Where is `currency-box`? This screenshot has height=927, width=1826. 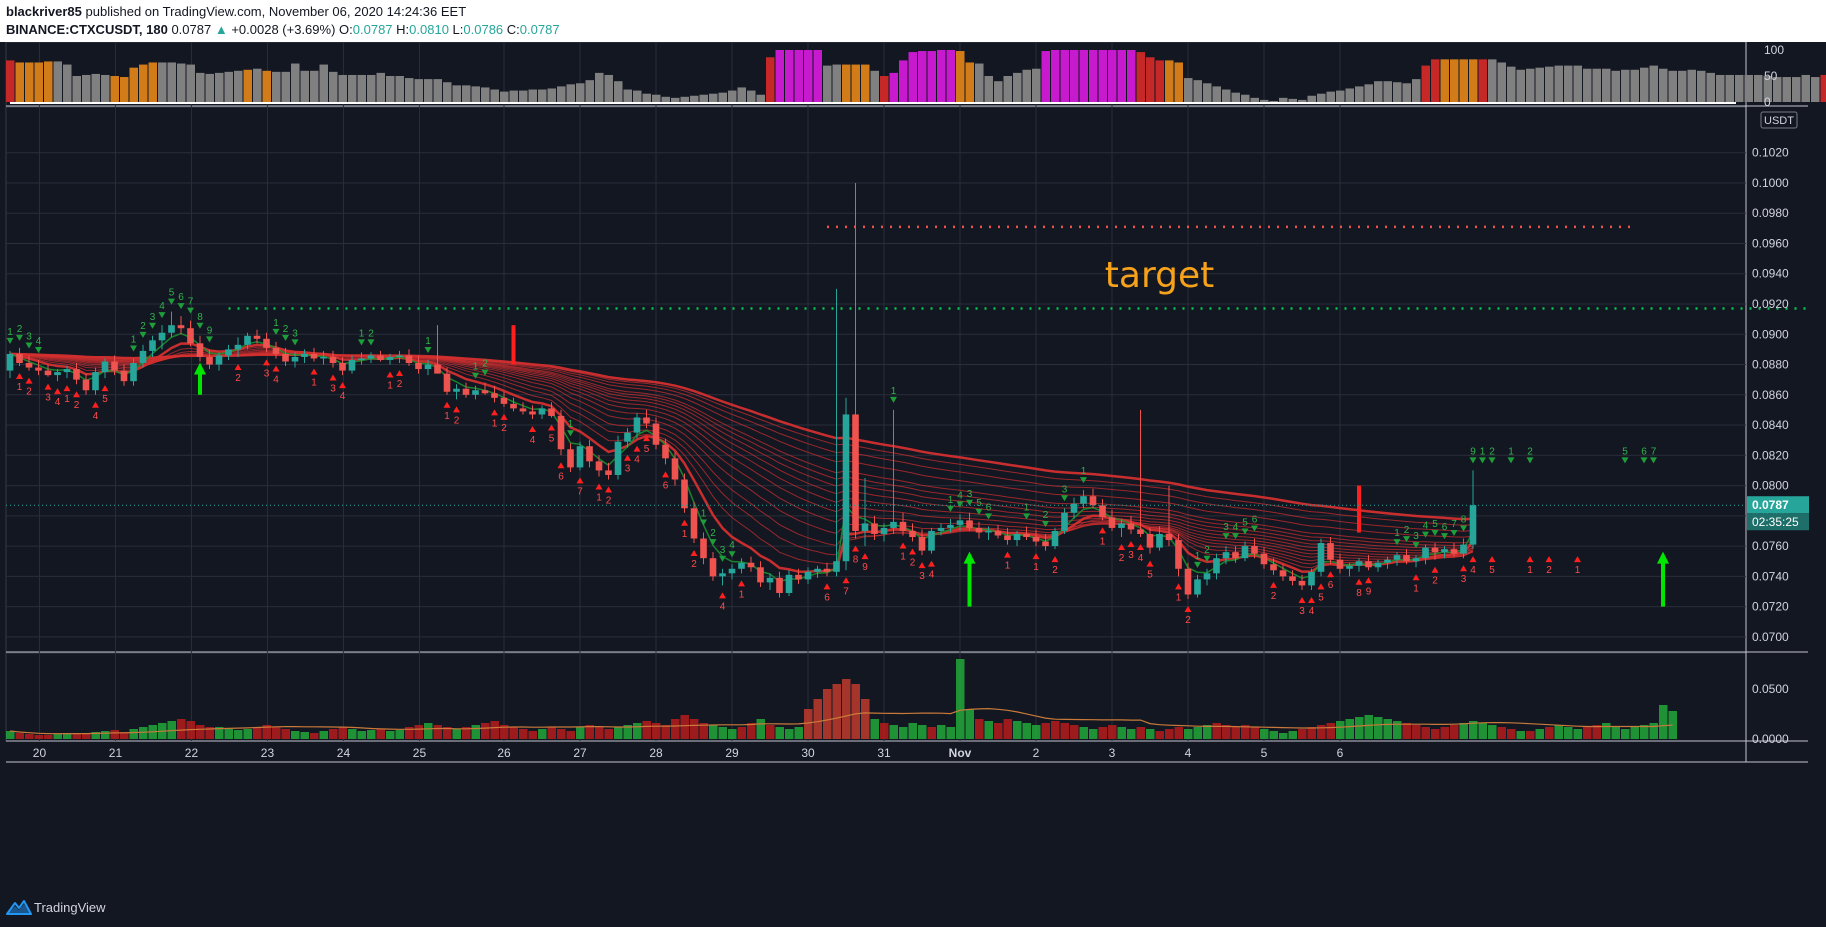 currency-box is located at coordinates (1779, 120).